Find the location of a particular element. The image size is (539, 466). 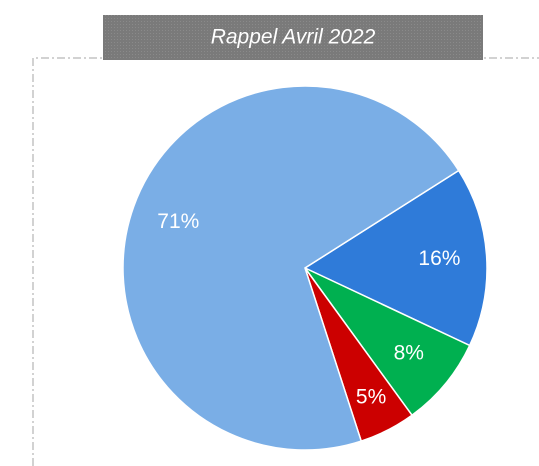

chart-title: Rappel Avril 2022 is located at coordinates (293, 37).